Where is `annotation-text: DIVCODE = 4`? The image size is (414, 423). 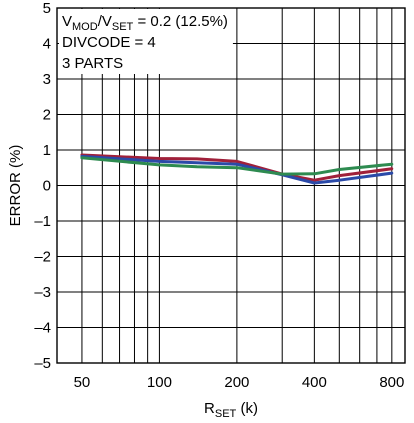
annotation-text: DIVCODE = 4 is located at coordinates (109, 42).